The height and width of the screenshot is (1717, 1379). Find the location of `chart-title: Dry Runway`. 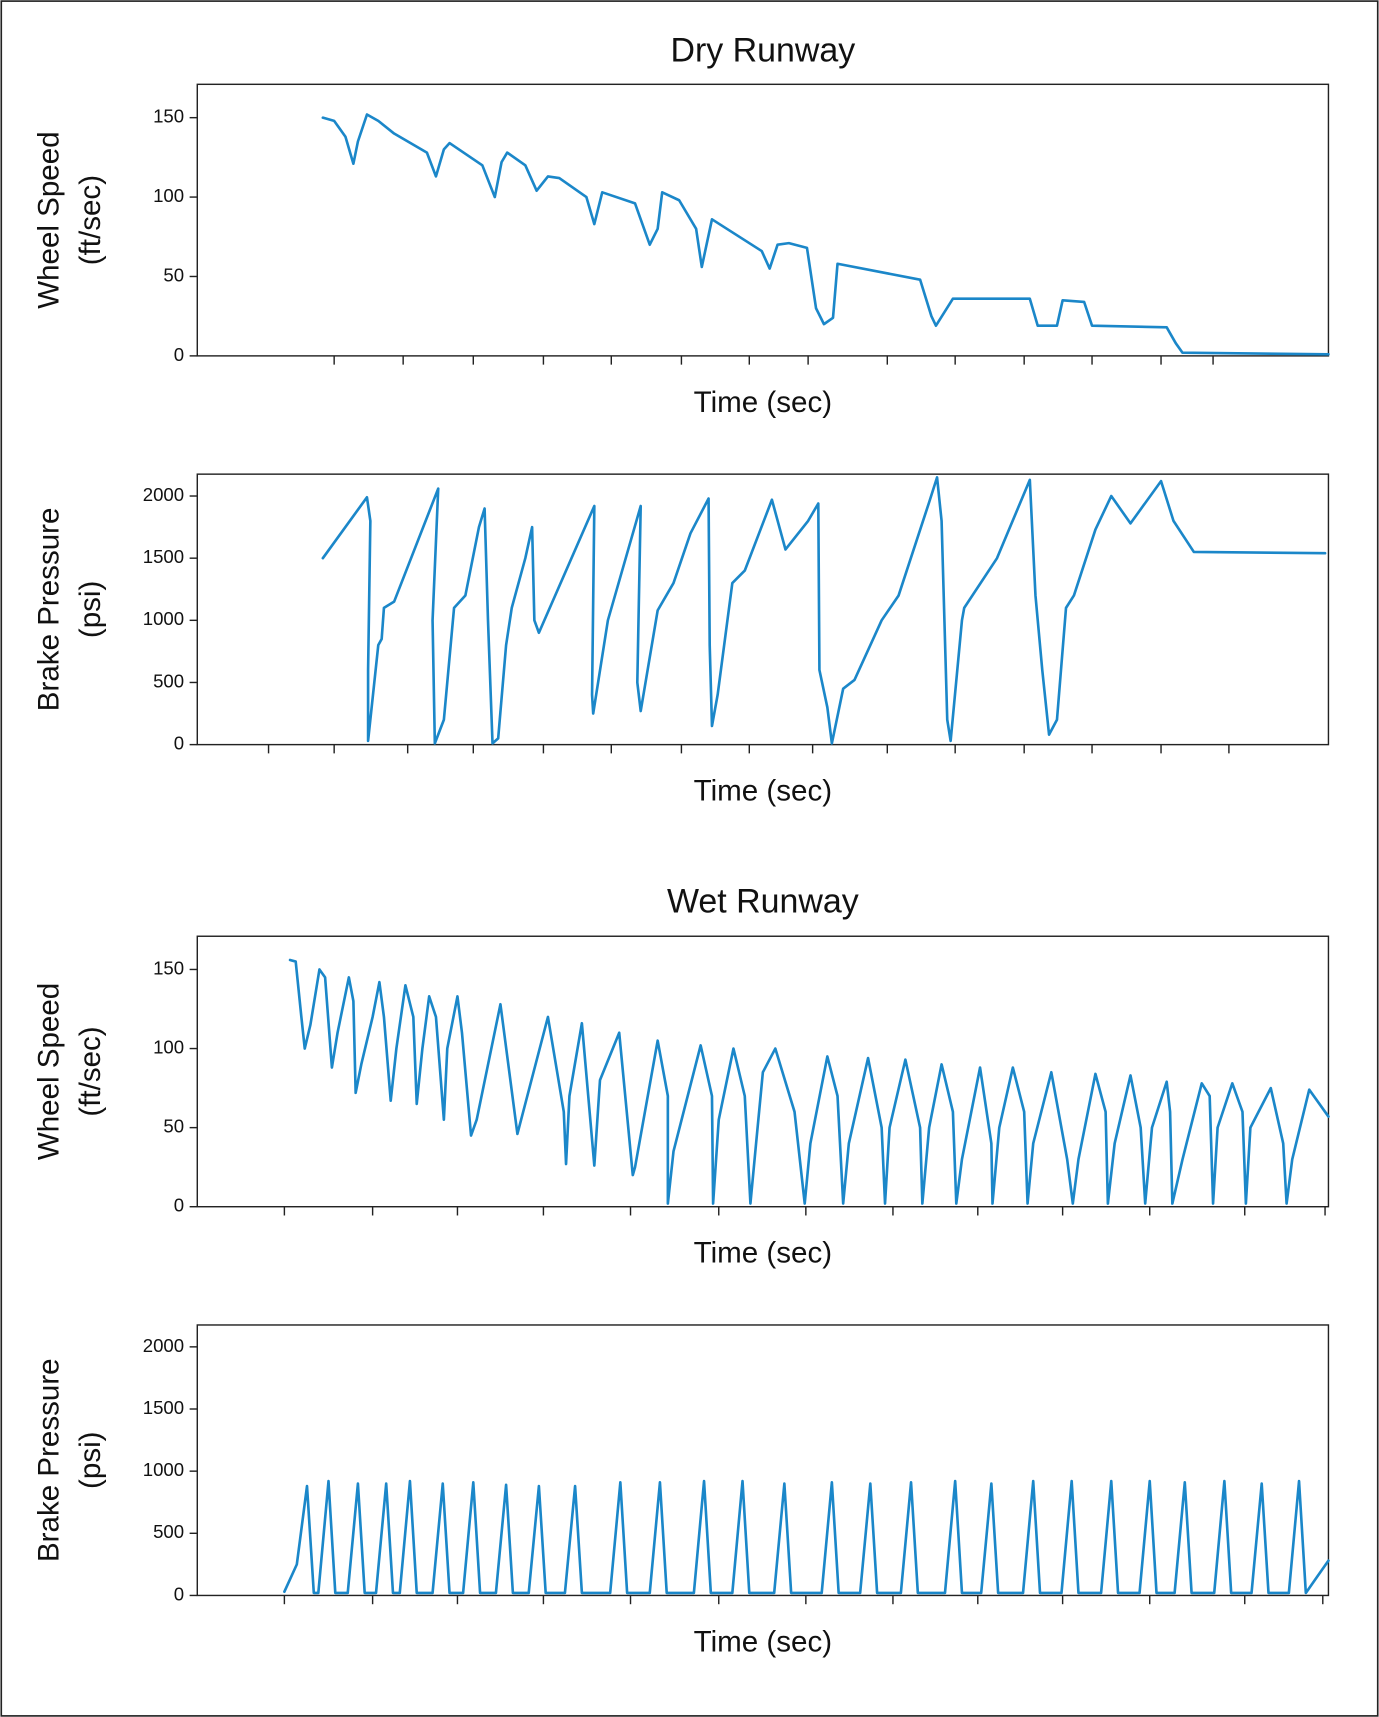

chart-title: Dry Runway is located at coordinates (762, 51).